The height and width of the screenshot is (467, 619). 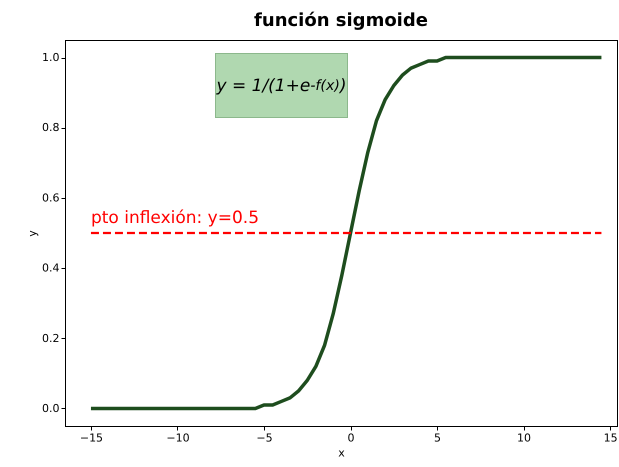 I want to click on x-tick-label: −10, so click(x=178, y=438).